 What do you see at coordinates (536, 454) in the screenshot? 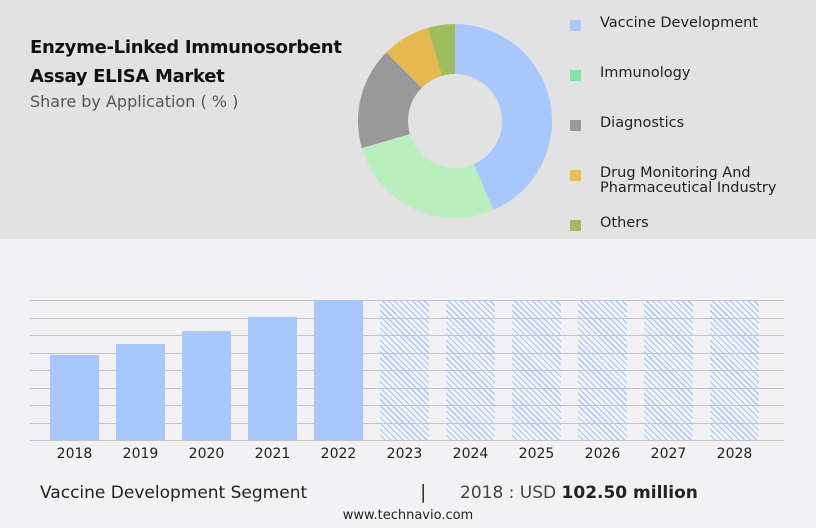
I see `x-axis-label: 2025` at bounding box center [536, 454].